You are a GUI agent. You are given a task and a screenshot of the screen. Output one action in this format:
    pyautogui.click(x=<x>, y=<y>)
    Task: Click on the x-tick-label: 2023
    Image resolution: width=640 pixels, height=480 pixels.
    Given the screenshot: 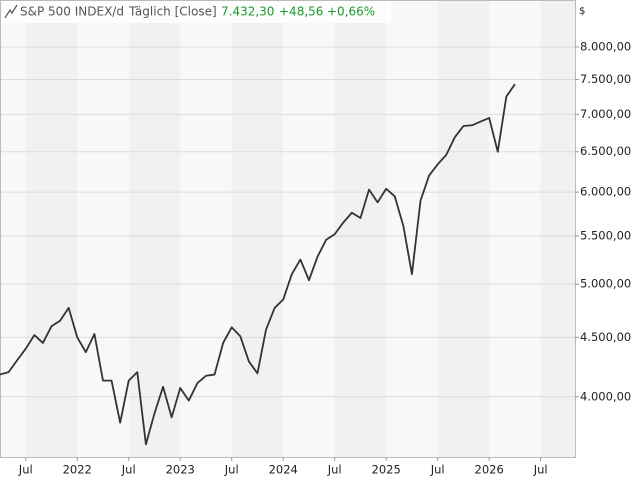 What is the action you would take?
    pyautogui.click(x=180, y=470)
    